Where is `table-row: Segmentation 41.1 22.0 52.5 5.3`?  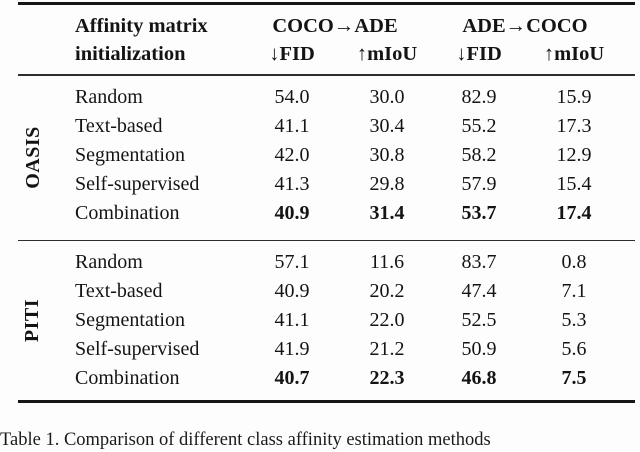 table-row: Segmentation 41.1 22.0 52.5 5.3 is located at coordinates (326, 320).